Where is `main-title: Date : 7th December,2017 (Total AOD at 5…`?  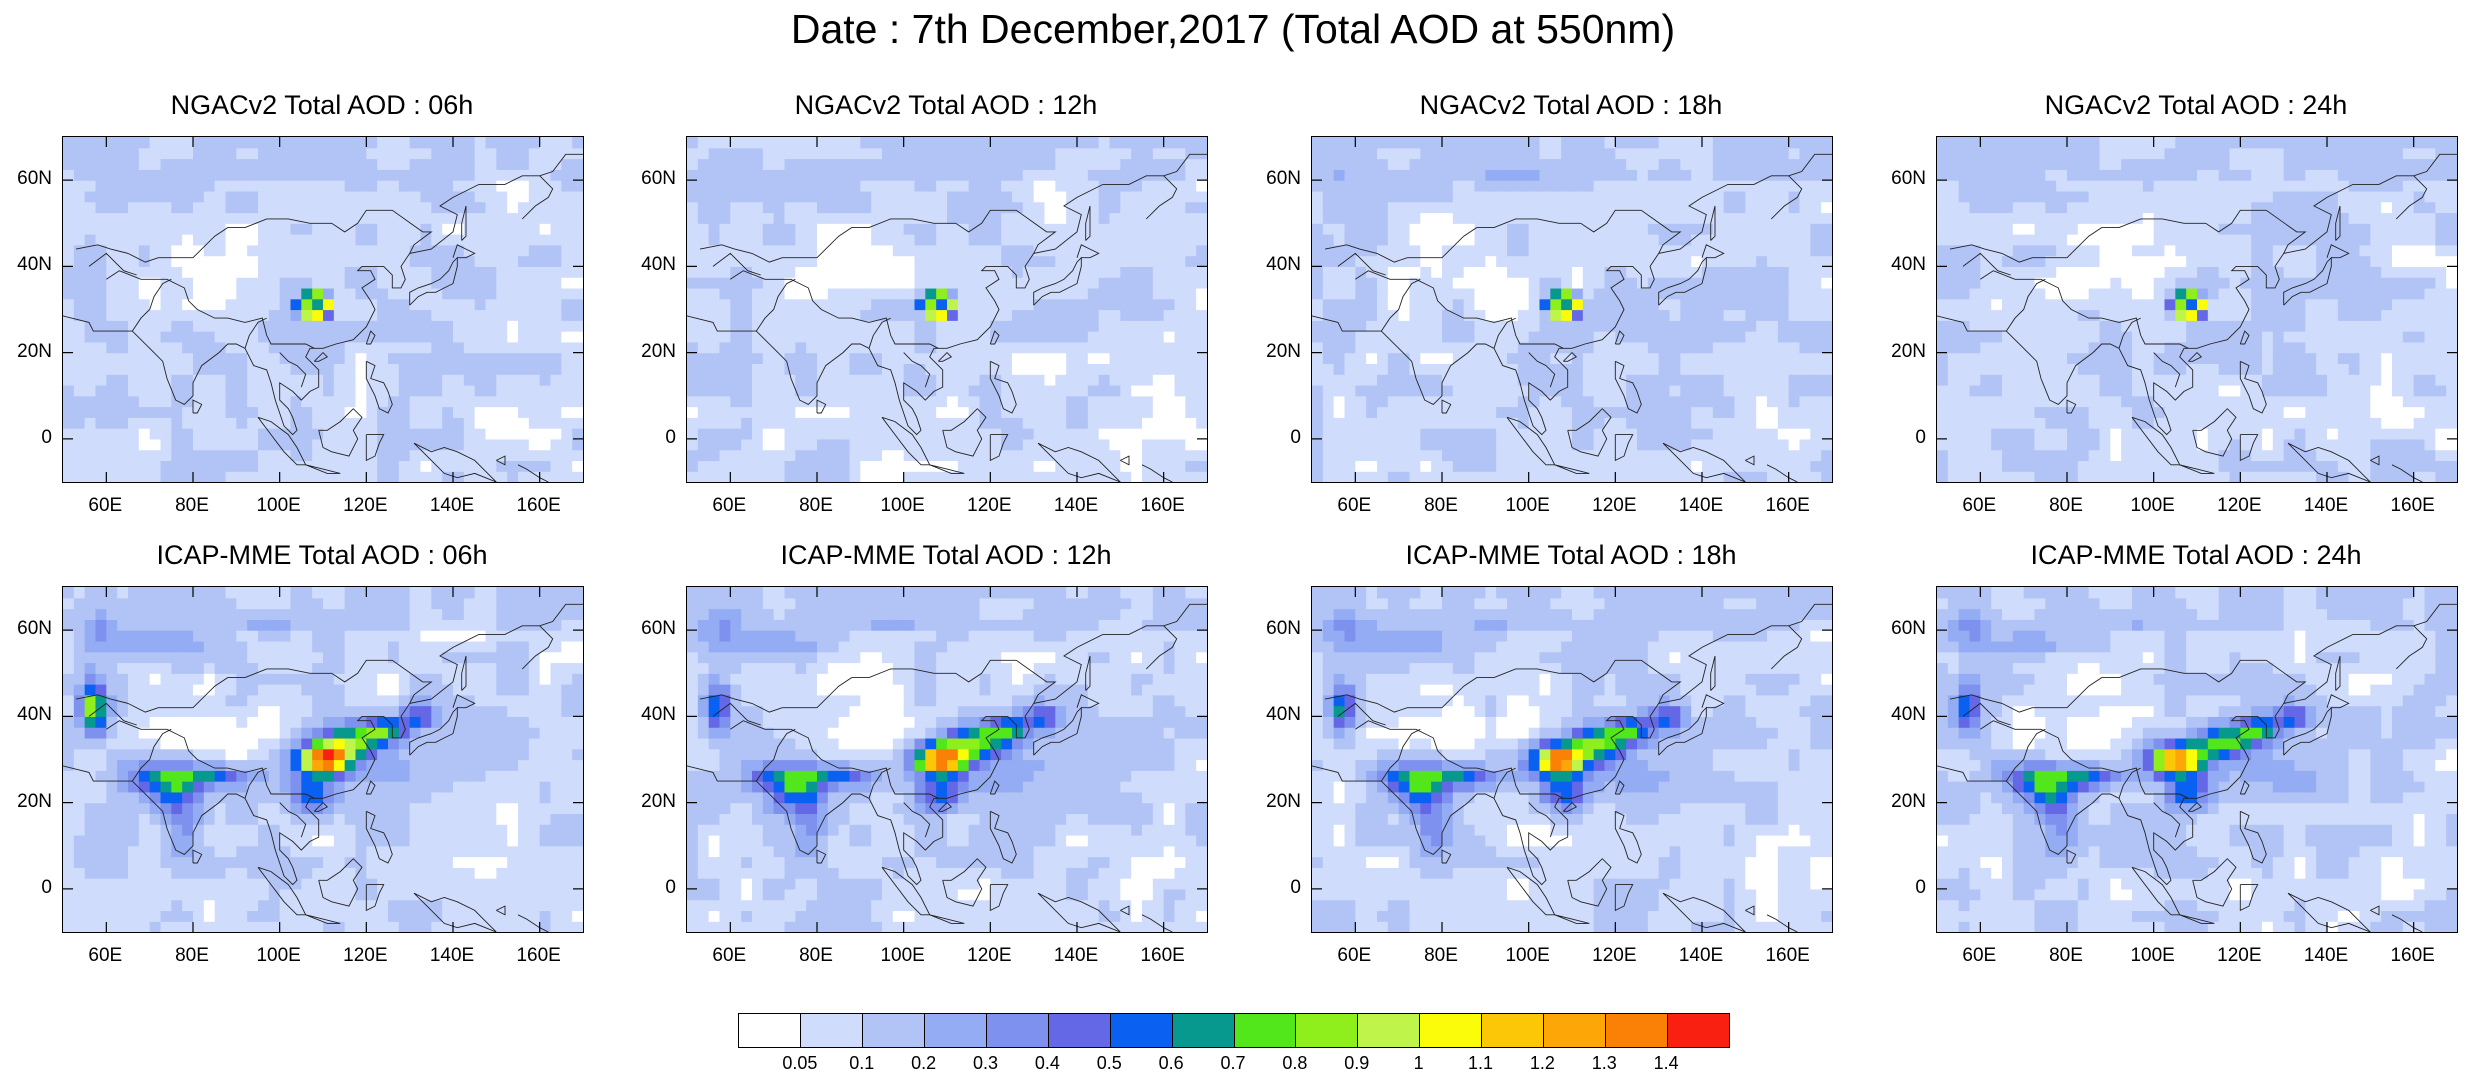
main-title: Date : 7th December,2017 (Total AOD at 5… is located at coordinates (1233, 29).